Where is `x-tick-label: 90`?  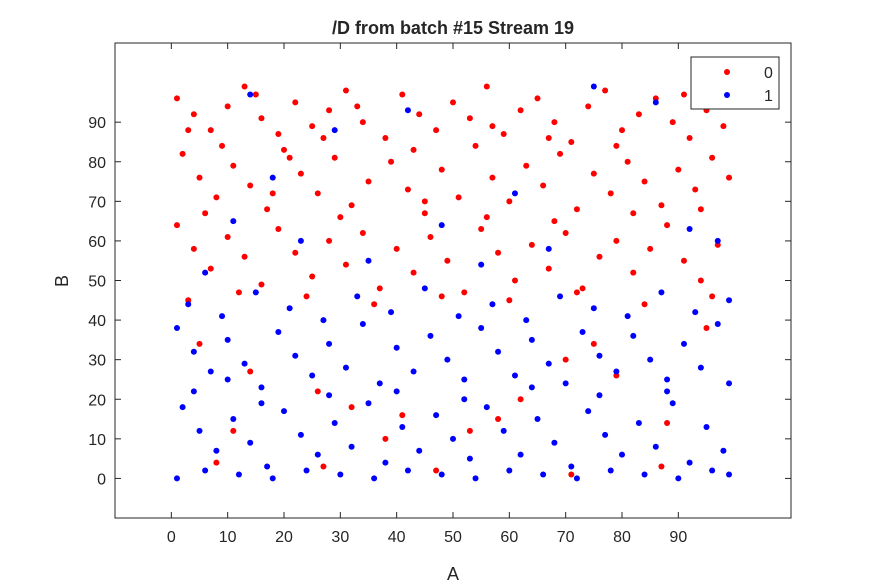
x-tick-label: 90 is located at coordinates (678, 537).